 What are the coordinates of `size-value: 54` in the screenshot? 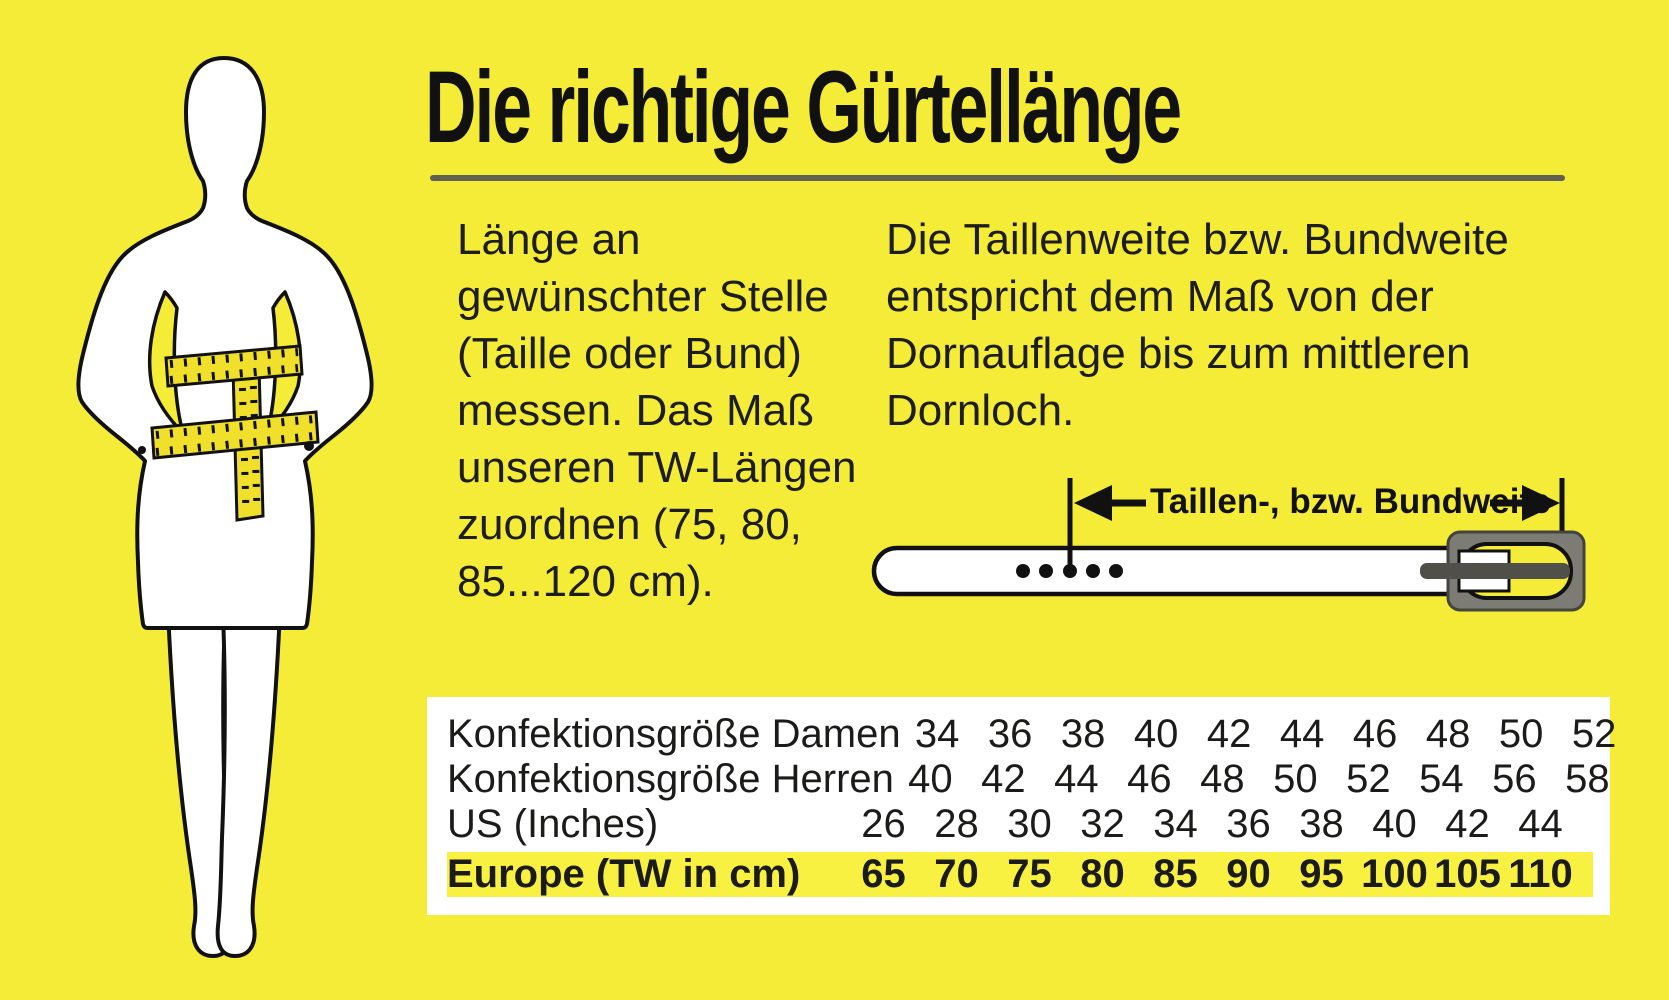 It's located at (1441, 779).